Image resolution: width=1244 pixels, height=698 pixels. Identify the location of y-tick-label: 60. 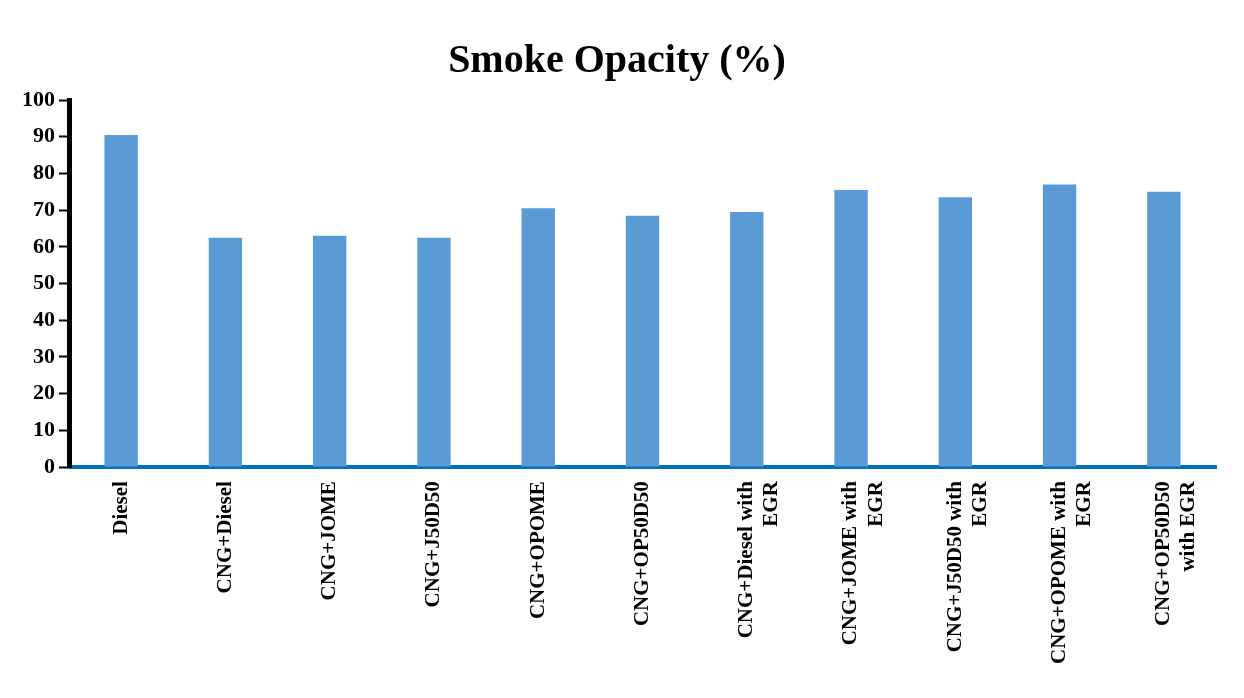
(44, 245).